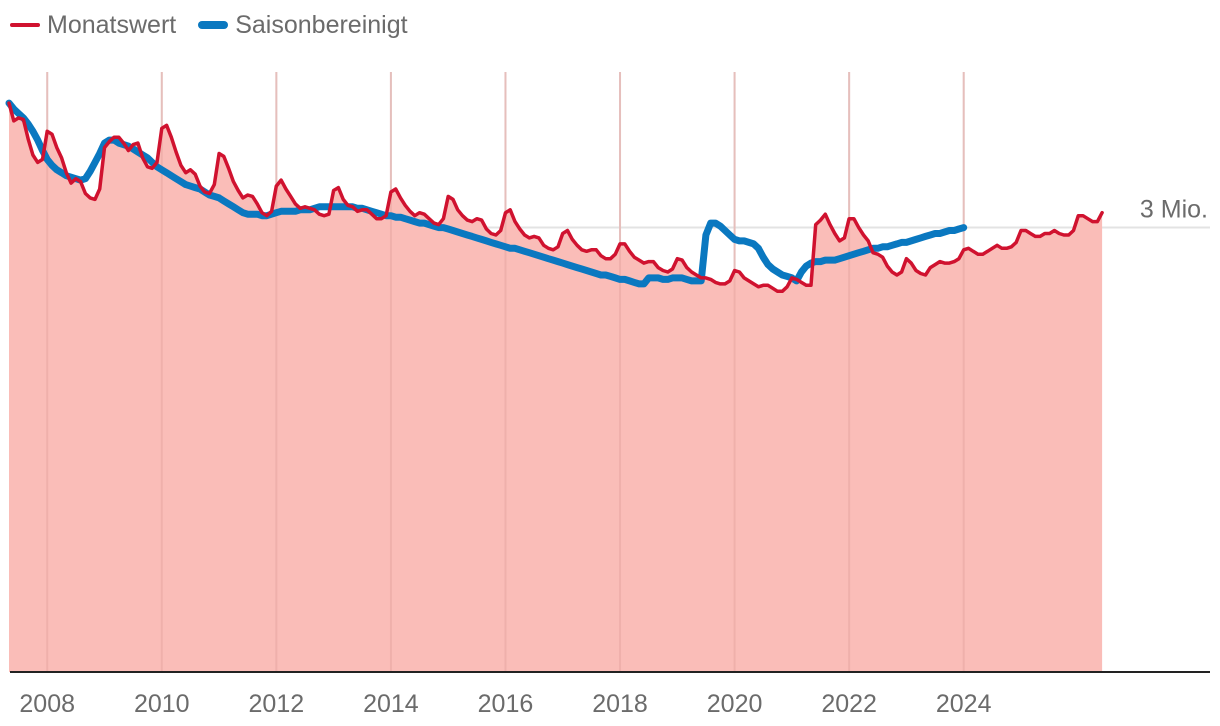 The width and height of the screenshot is (1220, 726). I want to click on x-tick-label-2020: 2020, so click(735, 704).